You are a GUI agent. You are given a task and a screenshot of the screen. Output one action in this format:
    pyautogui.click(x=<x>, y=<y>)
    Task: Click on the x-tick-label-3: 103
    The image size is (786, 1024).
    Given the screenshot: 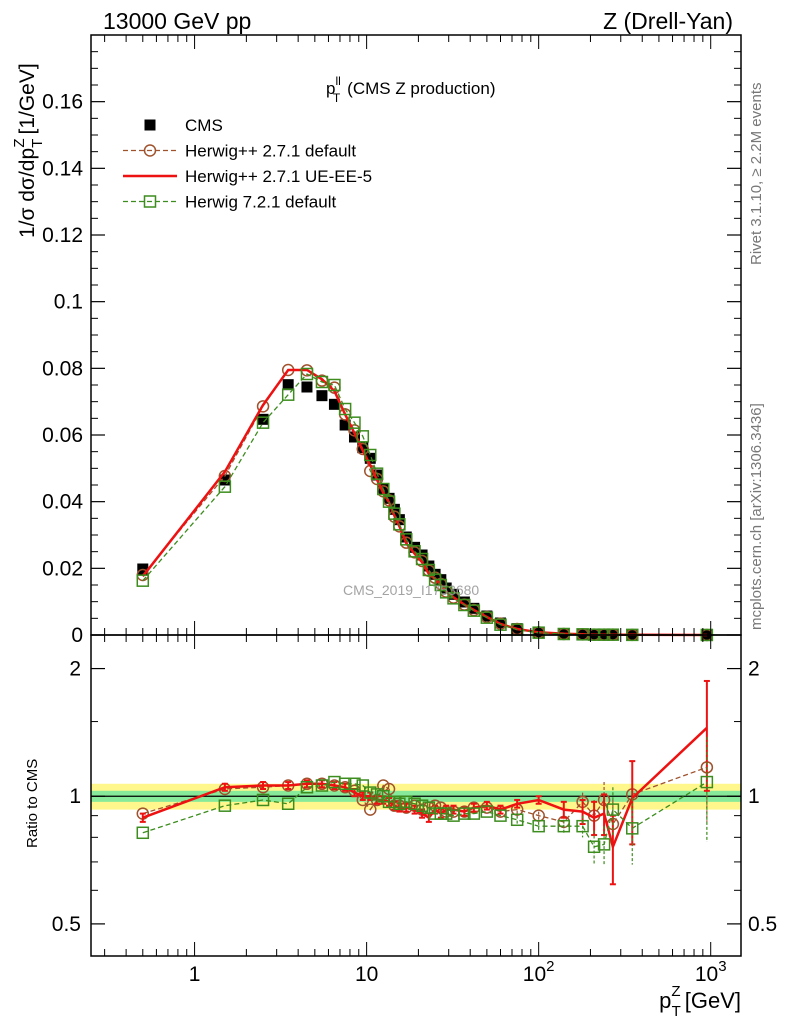 What is the action you would take?
    pyautogui.click(x=711, y=972)
    